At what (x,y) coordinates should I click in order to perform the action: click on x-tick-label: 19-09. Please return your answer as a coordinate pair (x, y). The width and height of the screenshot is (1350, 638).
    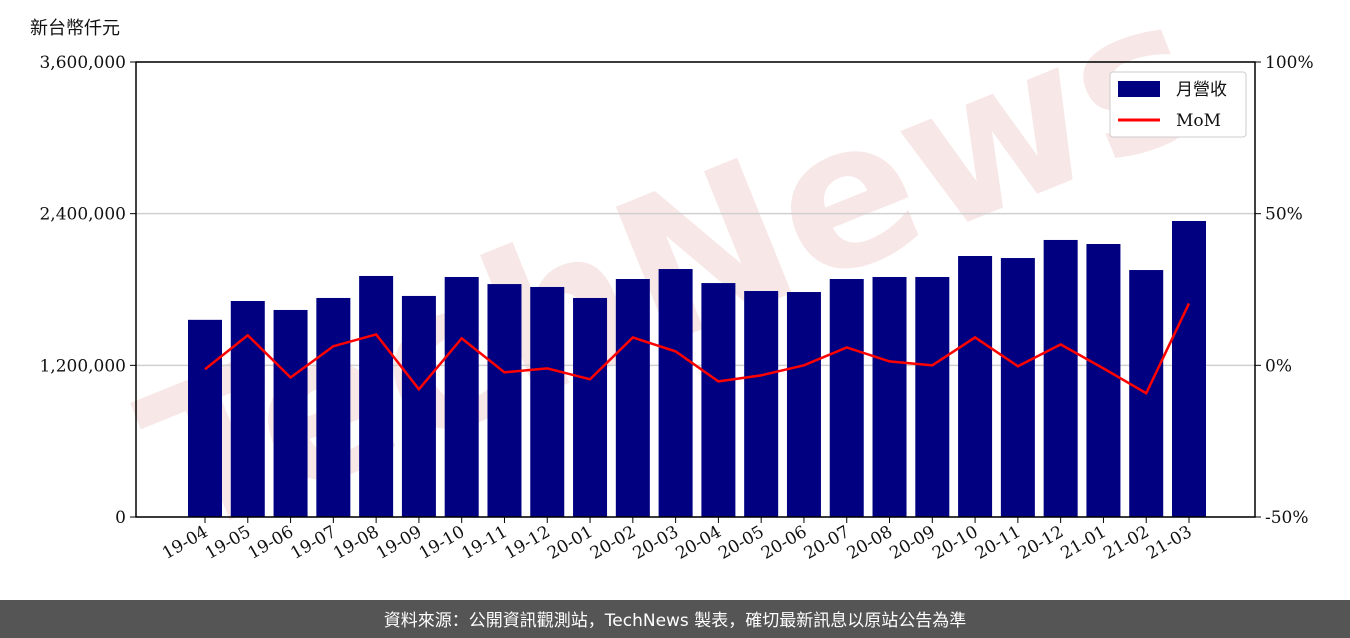
    Looking at the image, I should click on (399, 543).